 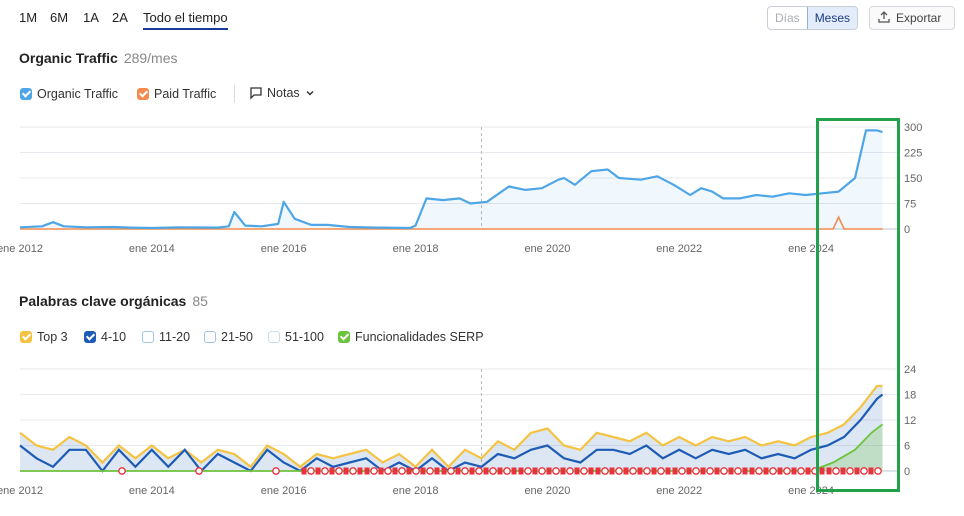 What do you see at coordinates (858, 305) in the screenshot?
I see `highlight-box` at bounding box center [858, 305].